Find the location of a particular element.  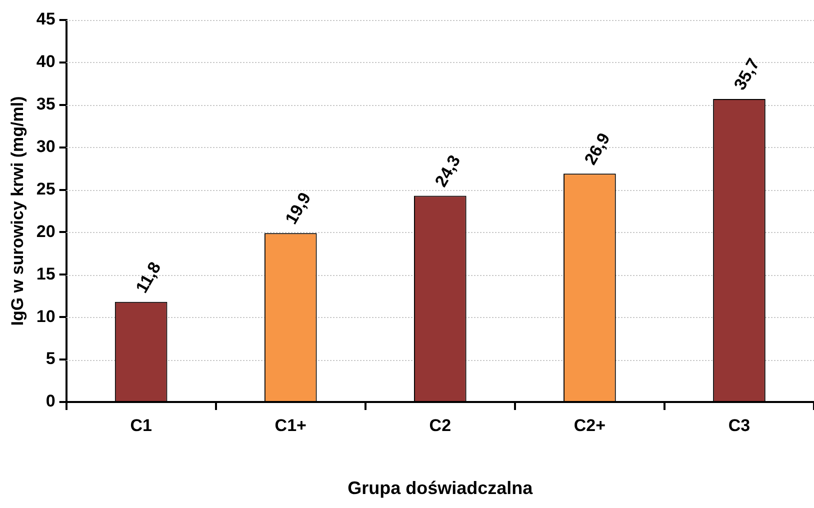

x-tick-label: C1+ is located at coordinates (290, 425).